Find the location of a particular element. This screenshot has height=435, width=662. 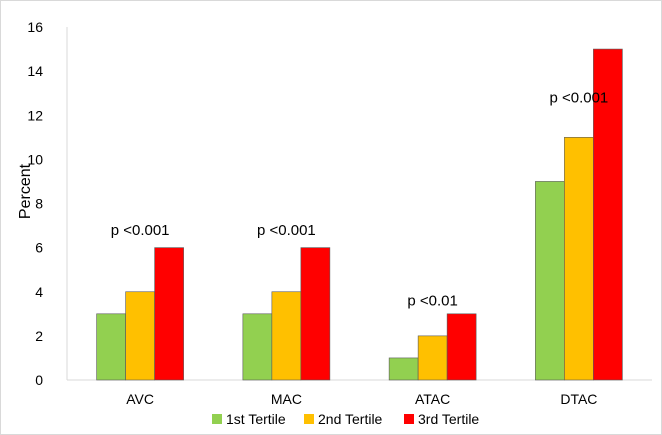

y-tick-label: 0 is located at coordinates (39, 380).